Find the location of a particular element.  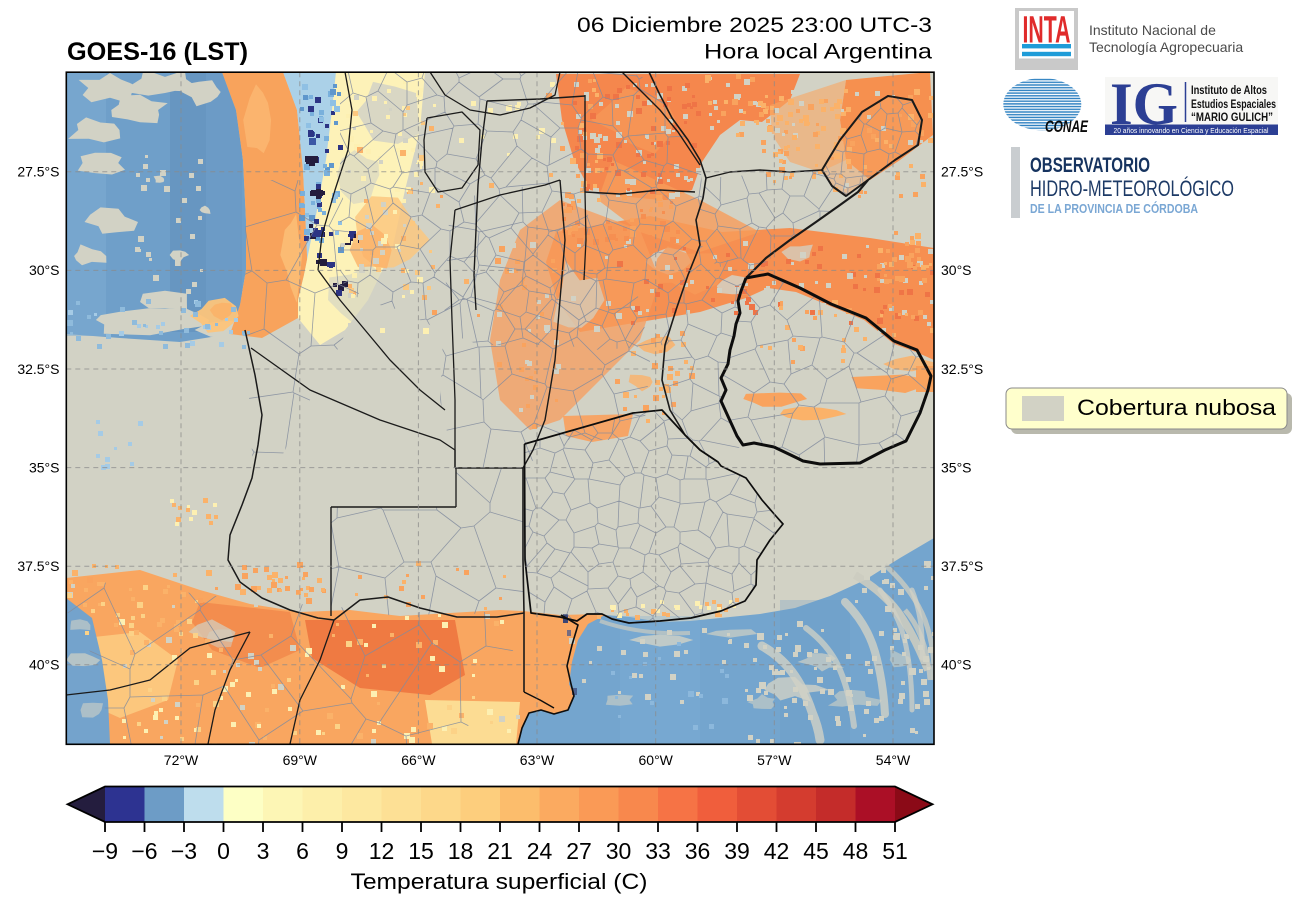

svg-text: “MARIO GULICH” is located at coordinates (1232, 117).